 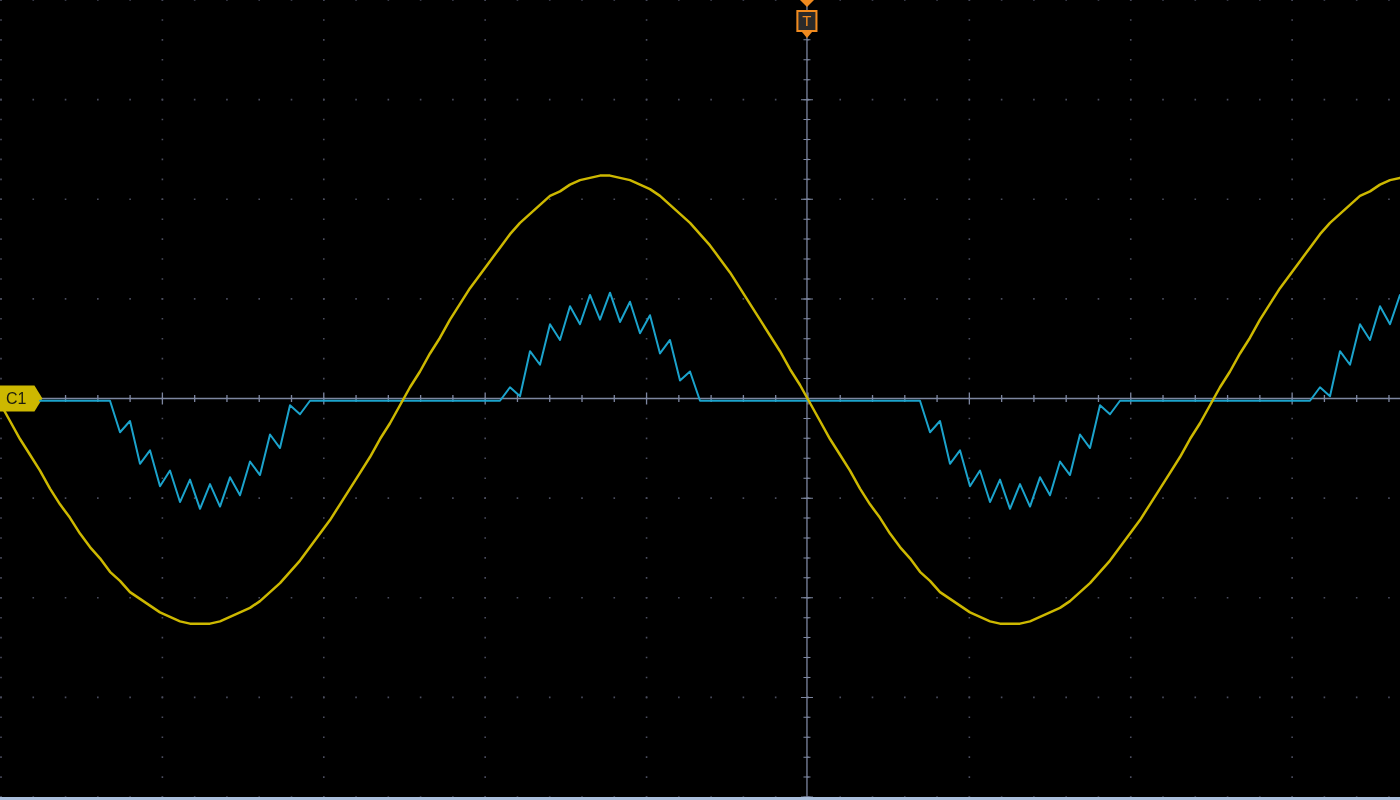 What do you see at coordinates (807, 21) in the screenshot?
I see `text: T` at bounding box center [807, 21].